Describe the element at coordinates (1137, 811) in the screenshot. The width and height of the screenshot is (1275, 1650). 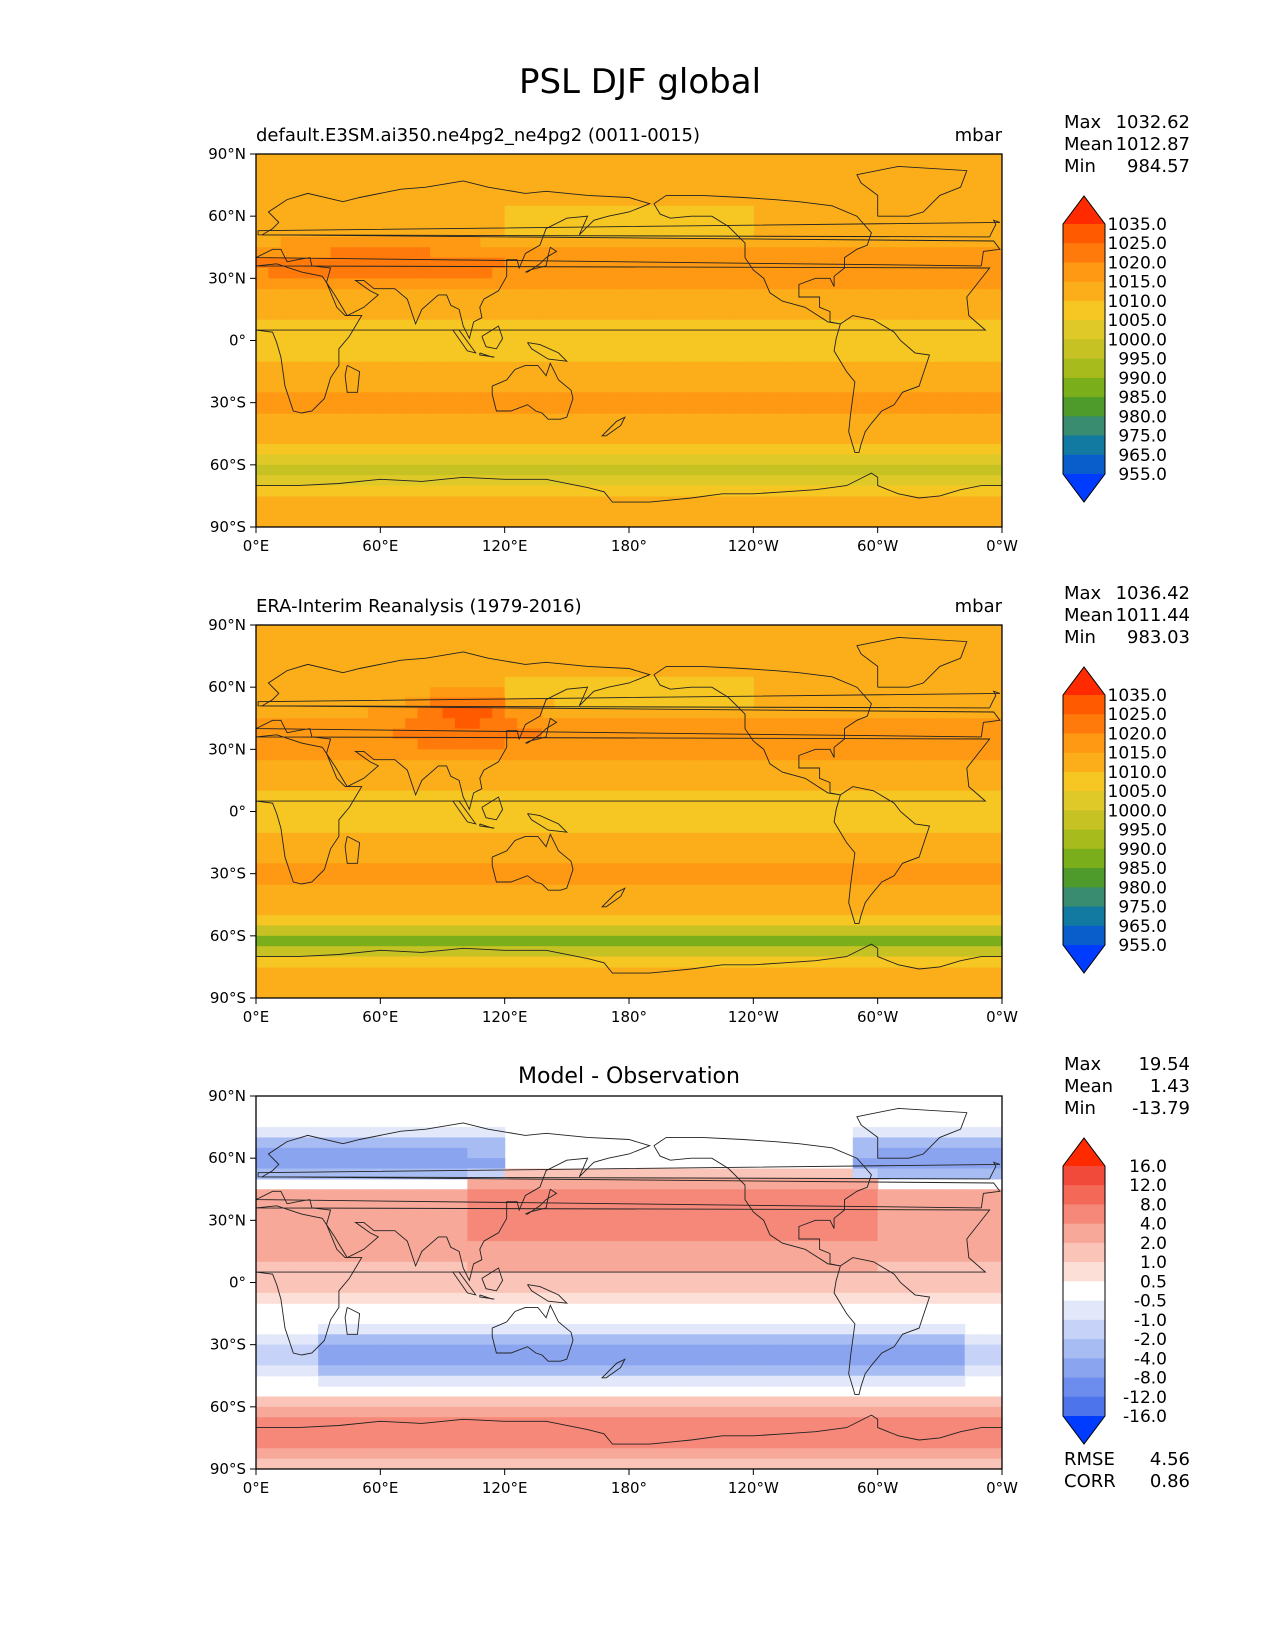
I see `colorbar-label: 1000.0` at that location.